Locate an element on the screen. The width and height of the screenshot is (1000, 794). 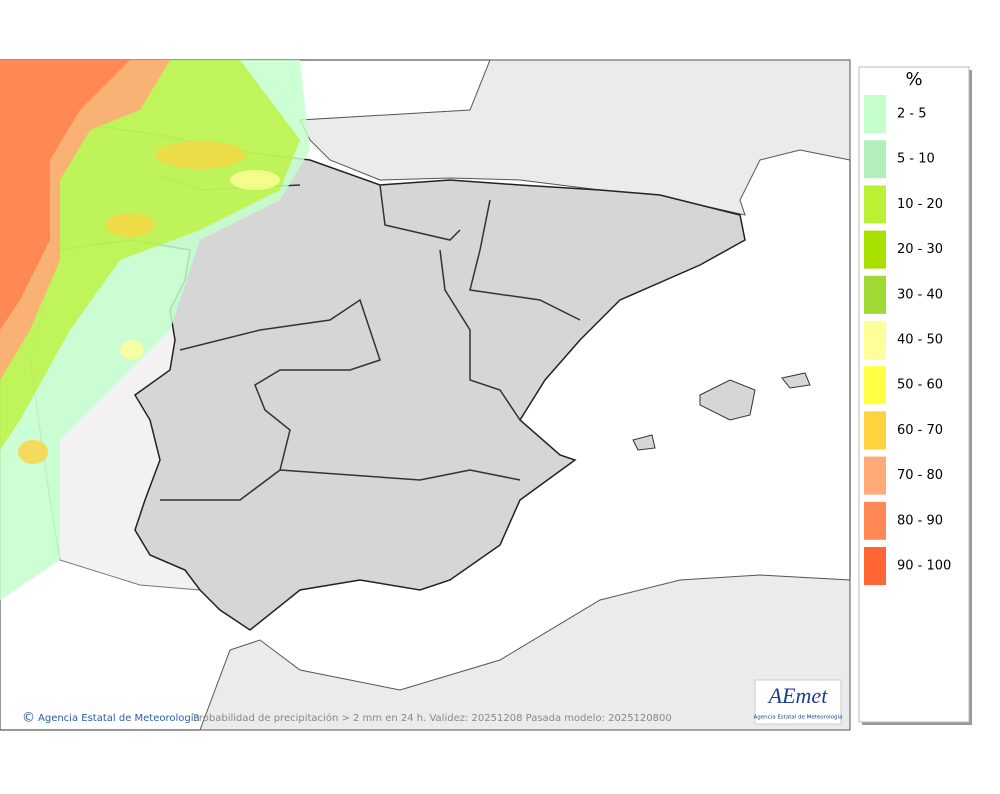
logo-box is located at coordinates (798, 702).